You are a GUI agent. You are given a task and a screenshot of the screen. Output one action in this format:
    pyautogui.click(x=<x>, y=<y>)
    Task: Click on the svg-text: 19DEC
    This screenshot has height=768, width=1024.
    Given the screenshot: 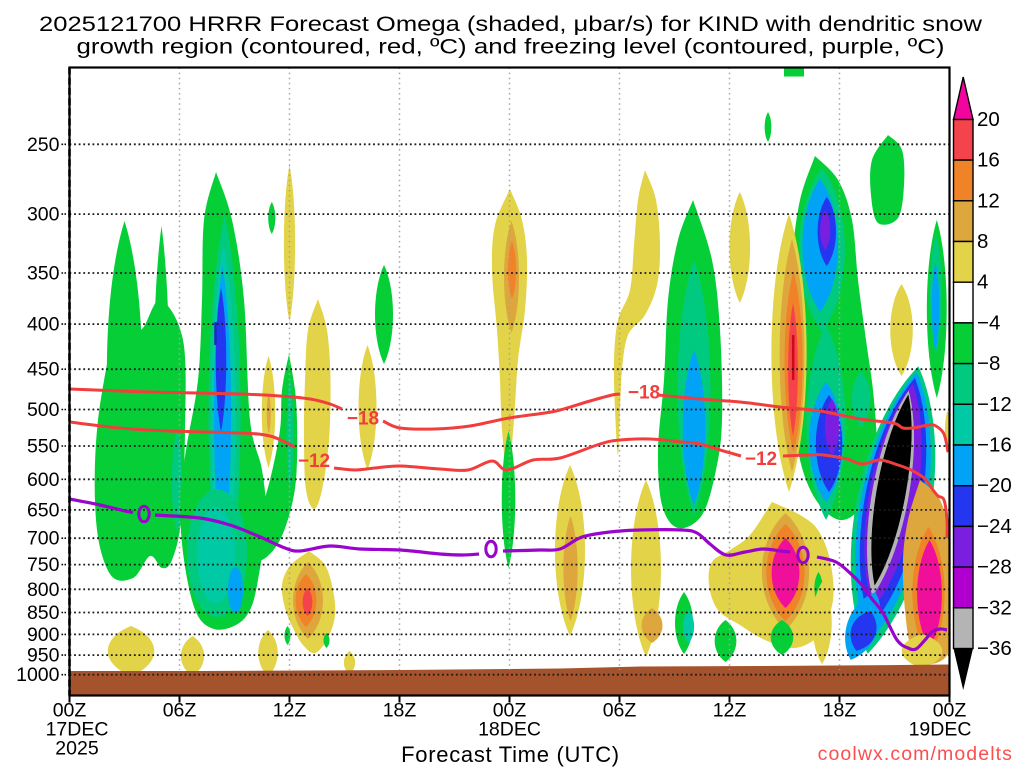 What is the action you would take?
    pyautogui.click(x=940, y=730)
    